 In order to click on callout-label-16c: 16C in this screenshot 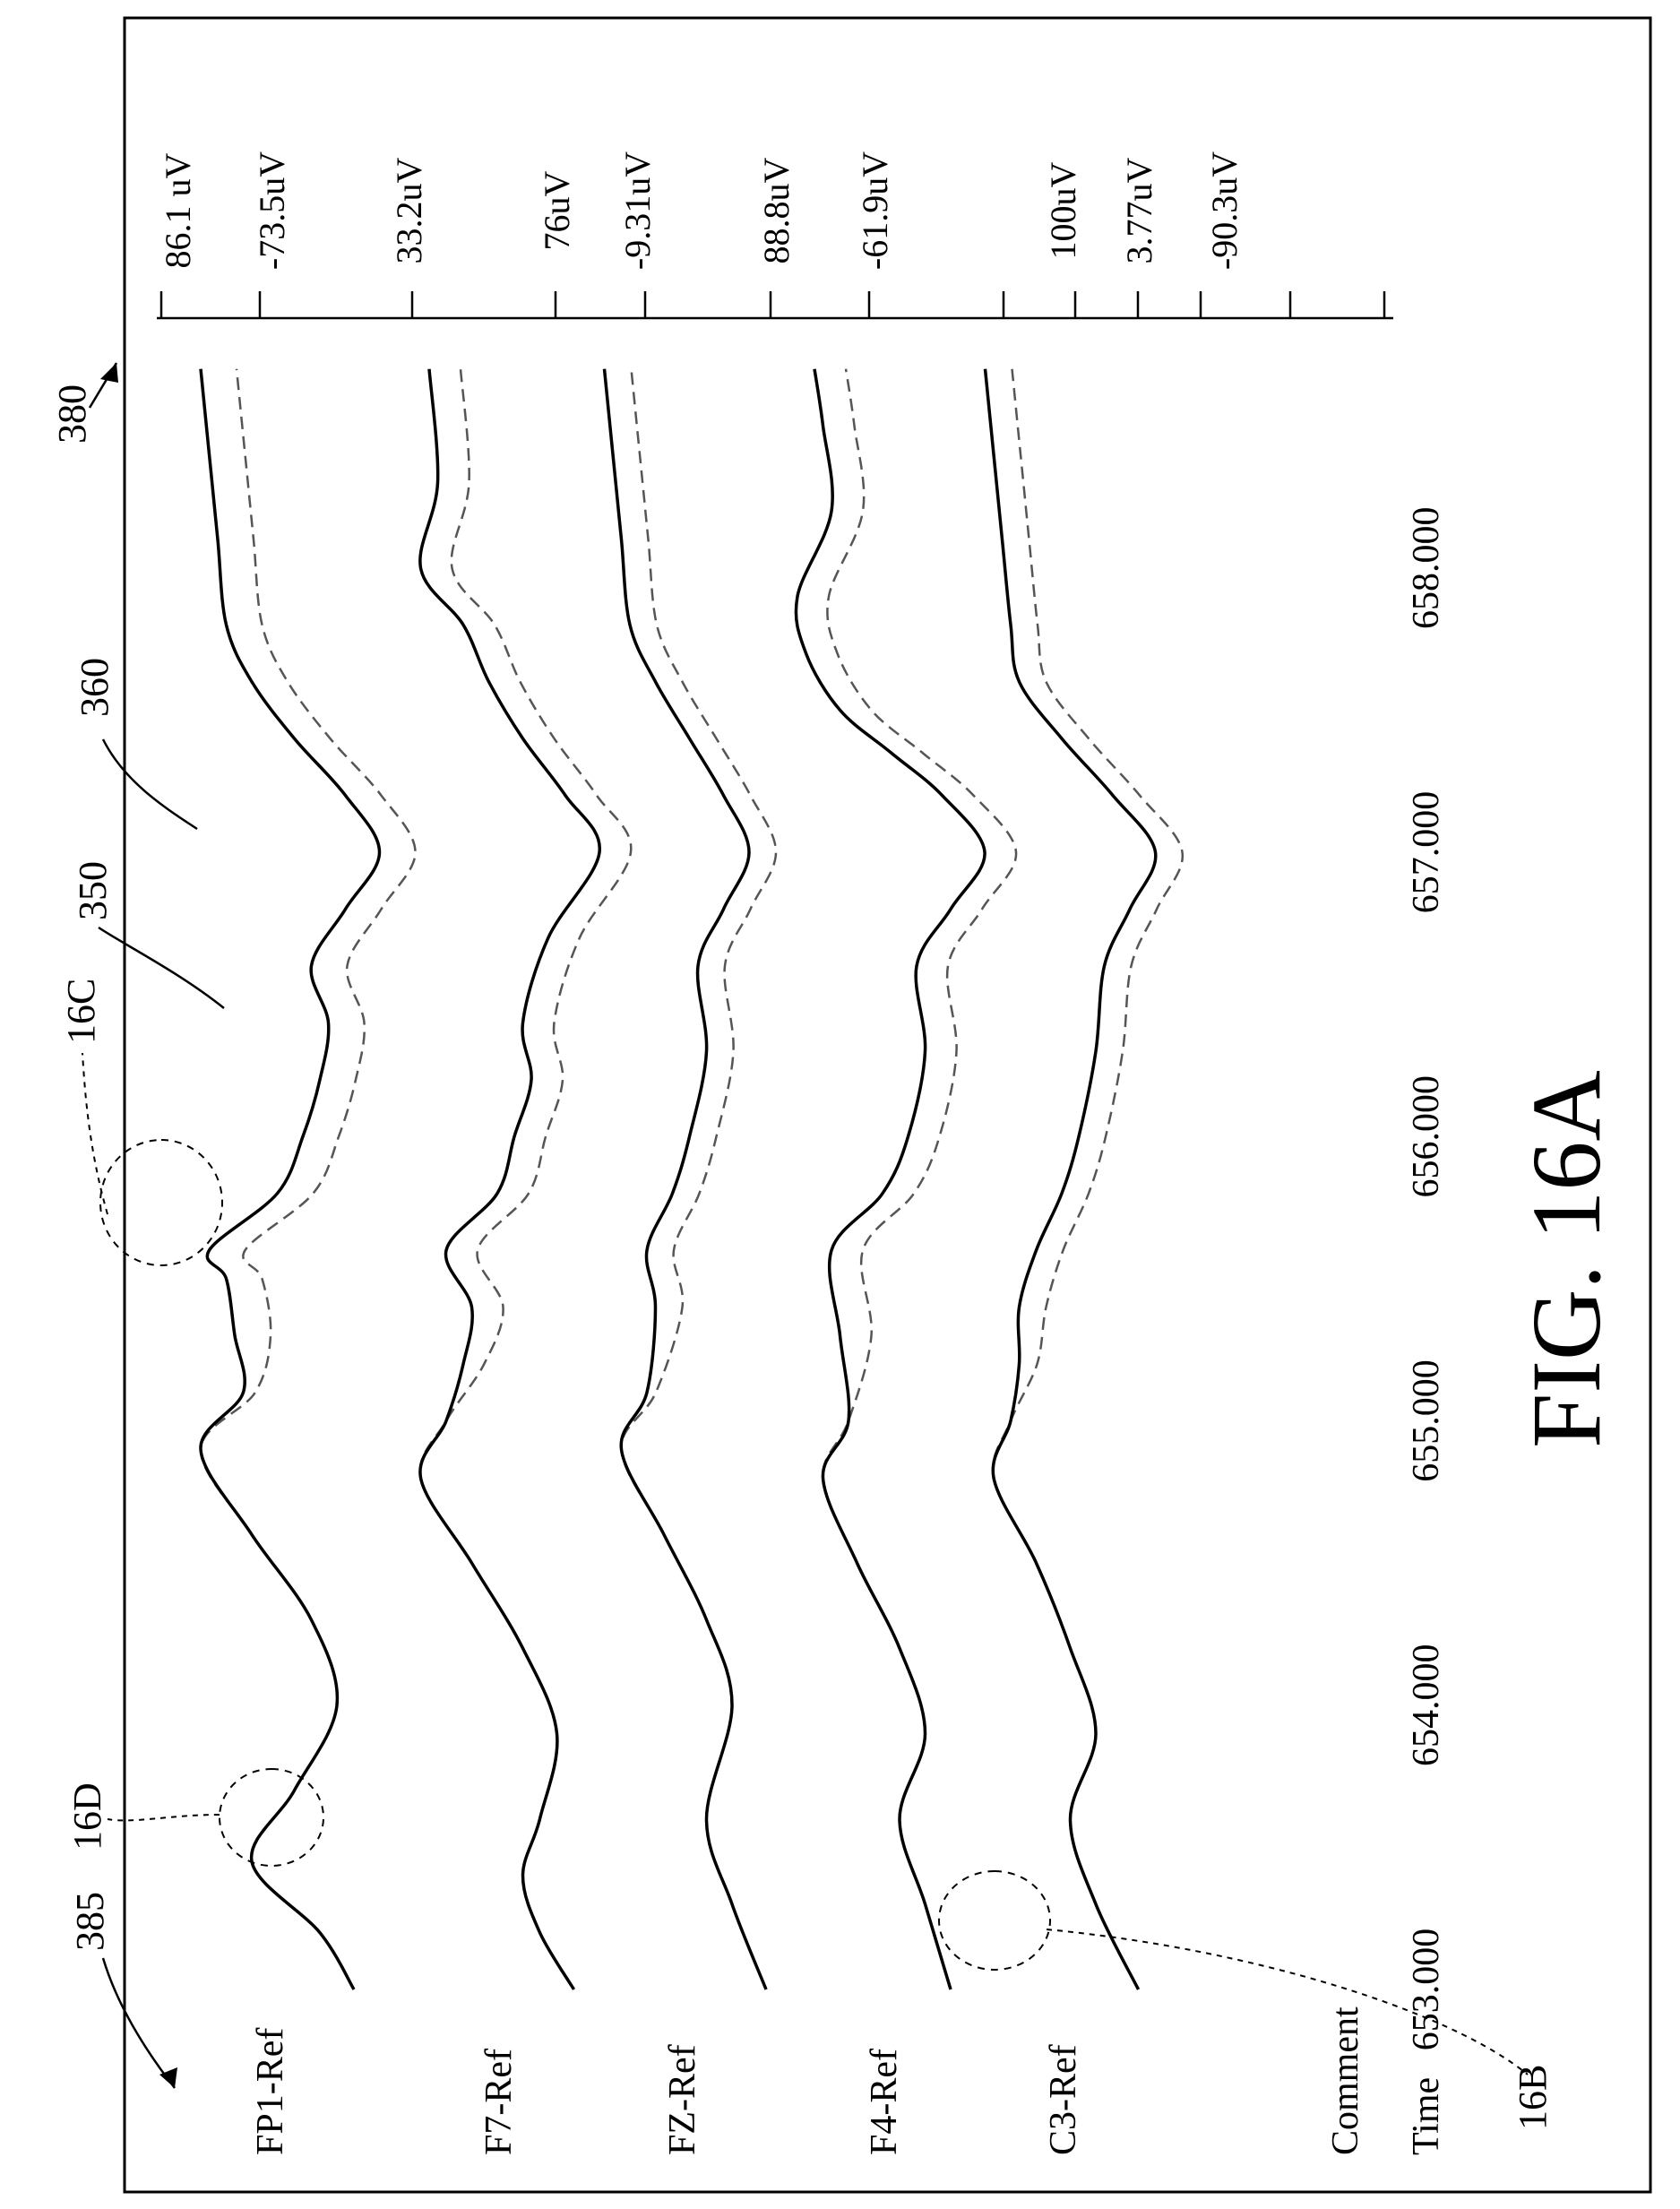, I will do `click(81, 1012)`.